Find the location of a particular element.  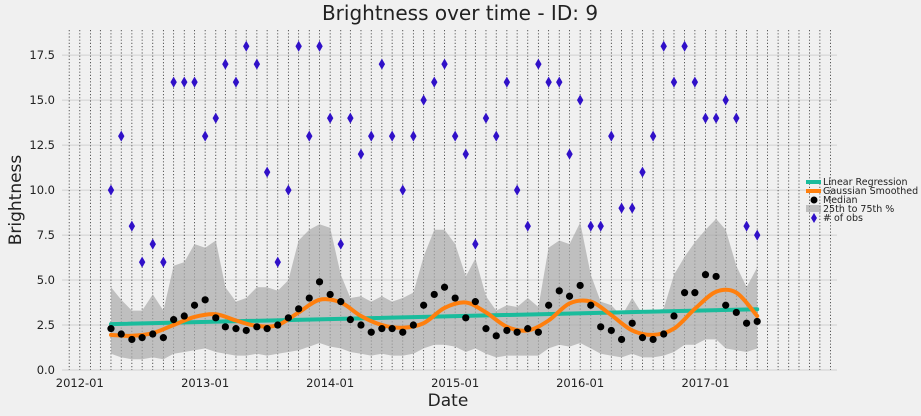

x-tick-label: 2012-01 is located at coordinates (80, 383).